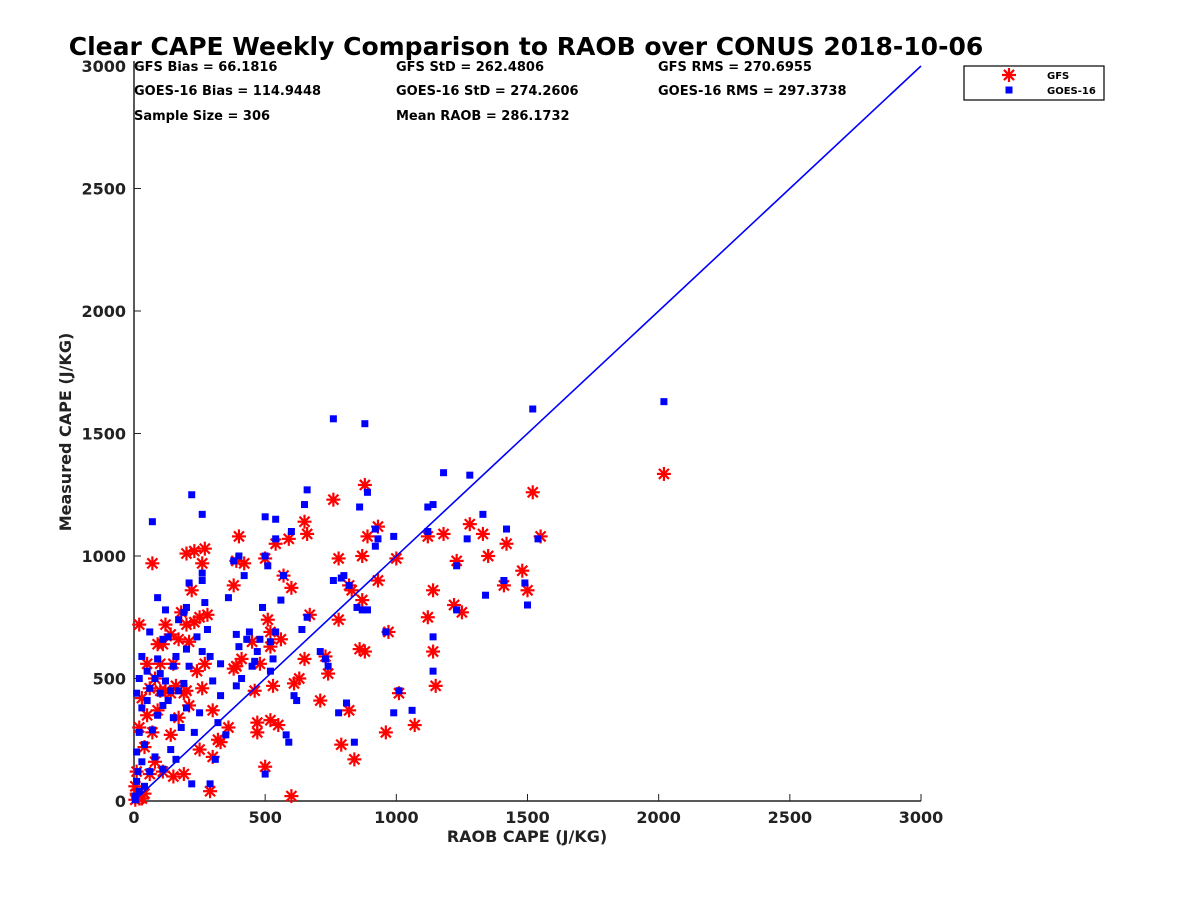 This screenshot has width=1200, height=900. What do you see at coordinates (790, 817) in the screenshot?
I see `x-tick-label: 2500` at bounding box center [790, 817].